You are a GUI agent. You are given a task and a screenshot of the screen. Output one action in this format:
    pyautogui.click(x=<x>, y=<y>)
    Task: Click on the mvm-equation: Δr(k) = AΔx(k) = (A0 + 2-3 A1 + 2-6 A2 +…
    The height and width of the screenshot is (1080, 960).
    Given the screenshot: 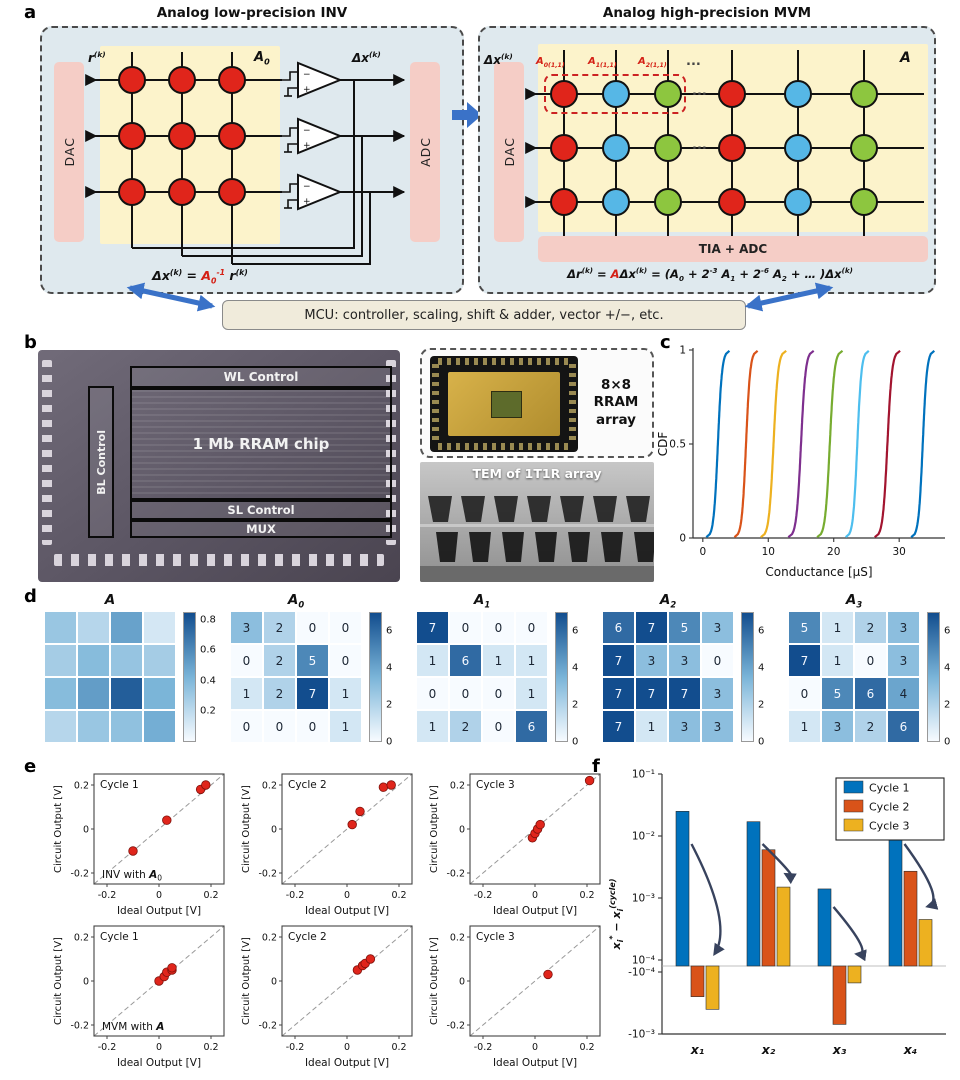 What is the action you would take?
    pyautogui.click(x=710, y=275)
    